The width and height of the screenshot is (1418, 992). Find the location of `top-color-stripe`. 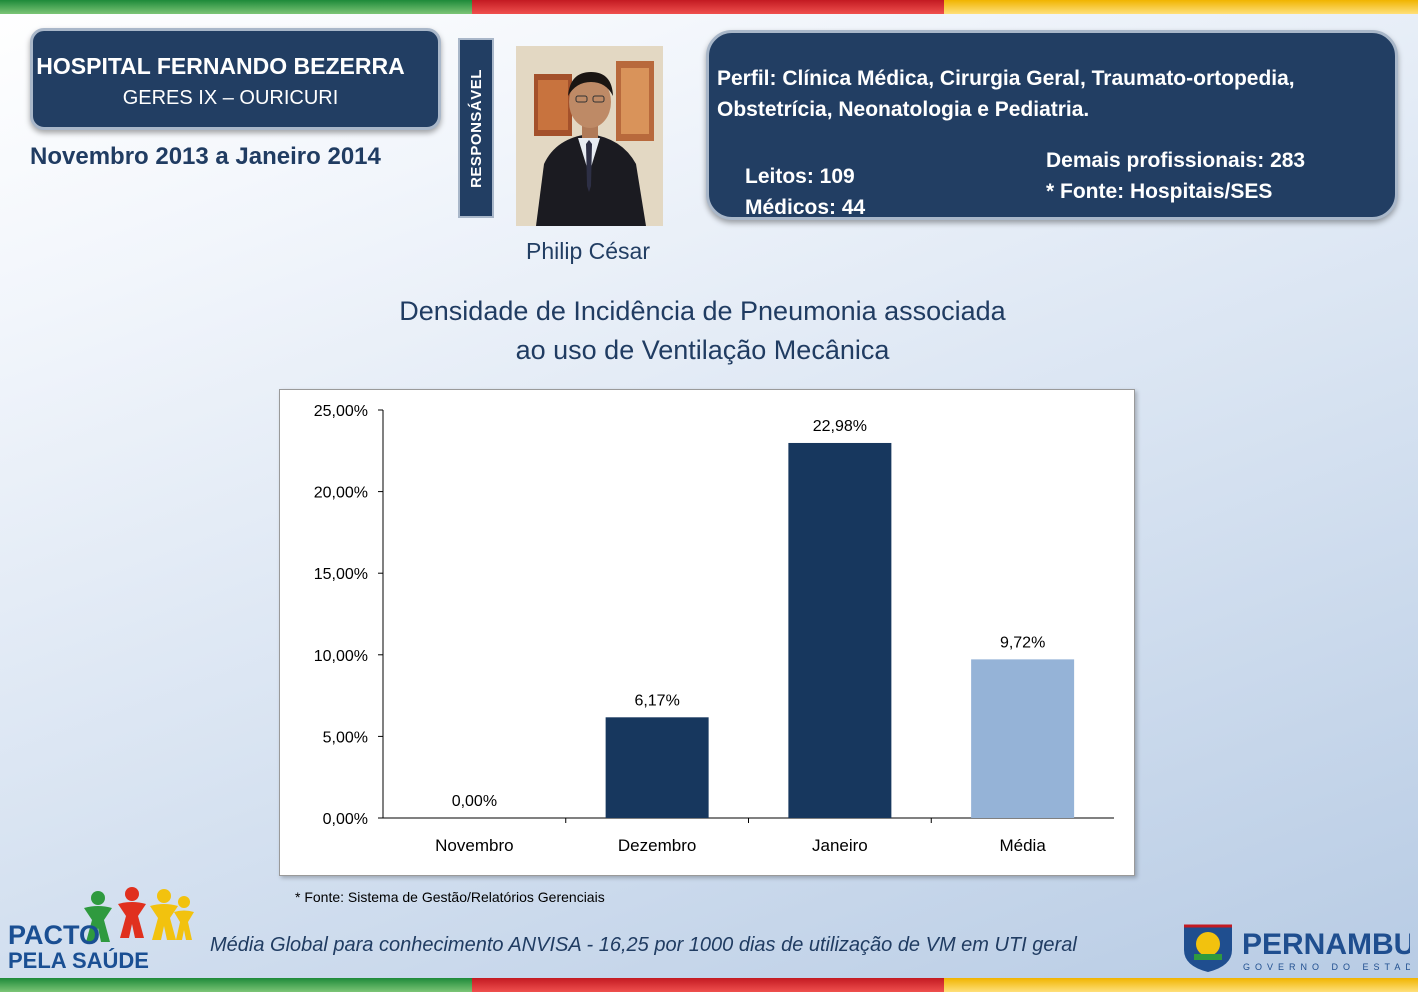

top-color-stripe is located at coordinates (709, 7).